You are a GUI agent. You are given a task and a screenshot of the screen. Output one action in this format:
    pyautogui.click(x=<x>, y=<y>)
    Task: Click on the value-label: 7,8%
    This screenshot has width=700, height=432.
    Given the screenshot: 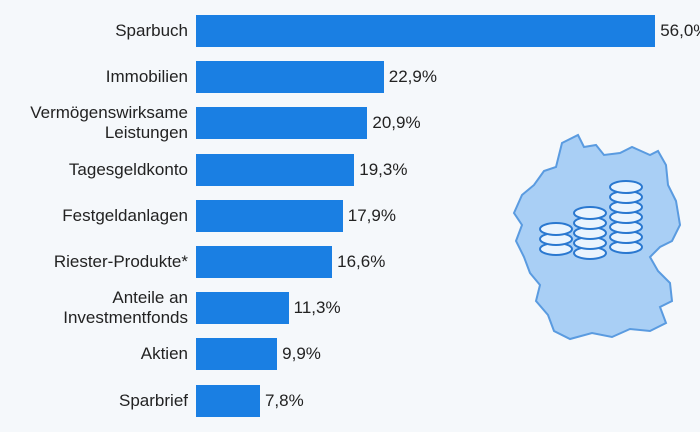 What is the action you would take?
    pyautogui.click(x=284, y=400)
    